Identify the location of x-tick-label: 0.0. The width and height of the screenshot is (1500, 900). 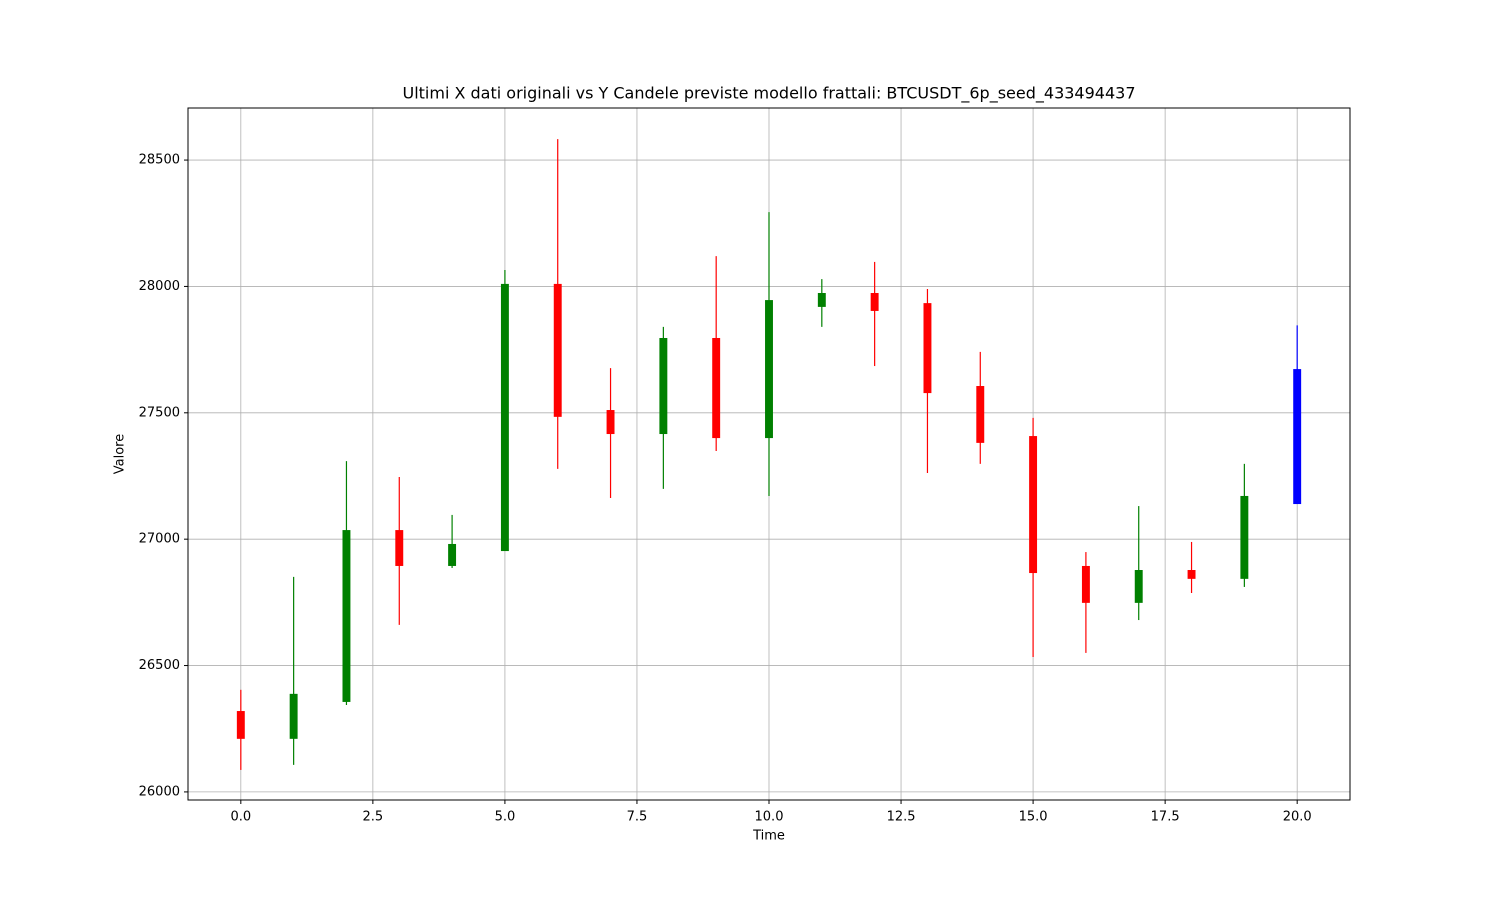
(240, 817).